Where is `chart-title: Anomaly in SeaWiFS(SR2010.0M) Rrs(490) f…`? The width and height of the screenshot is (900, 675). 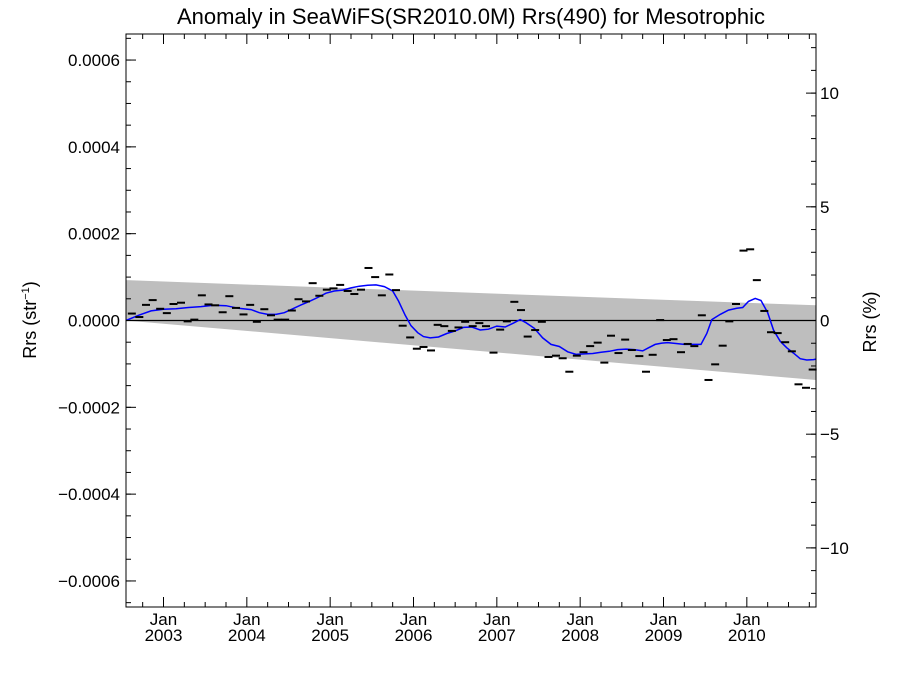 chart-title: Anomaly in SeaWiFS(SR2010.0M) Rrs(490) f… is located at coordinates (471, 16).